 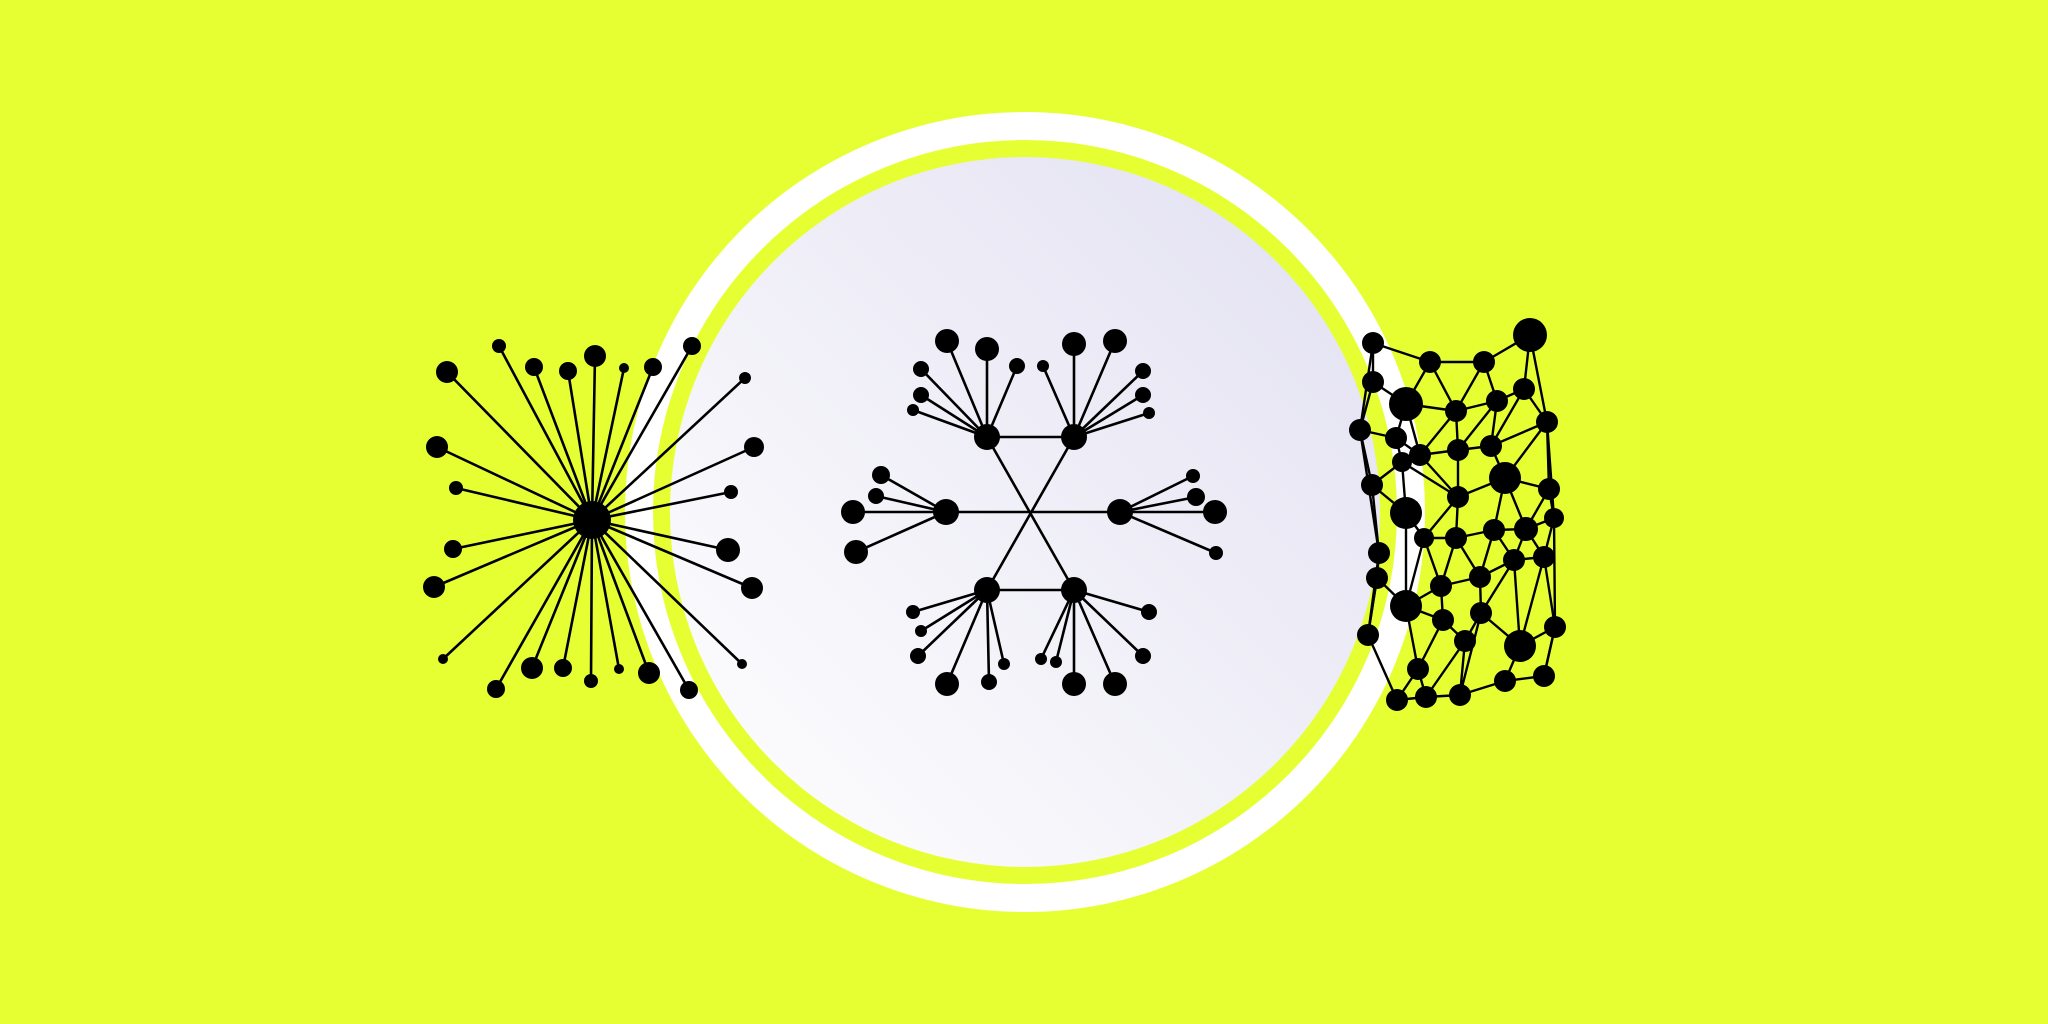 What do you see at coordinates (1554, 572) in the screenshot?
I see `mesh-edge` at bounding box center [1554, 572].